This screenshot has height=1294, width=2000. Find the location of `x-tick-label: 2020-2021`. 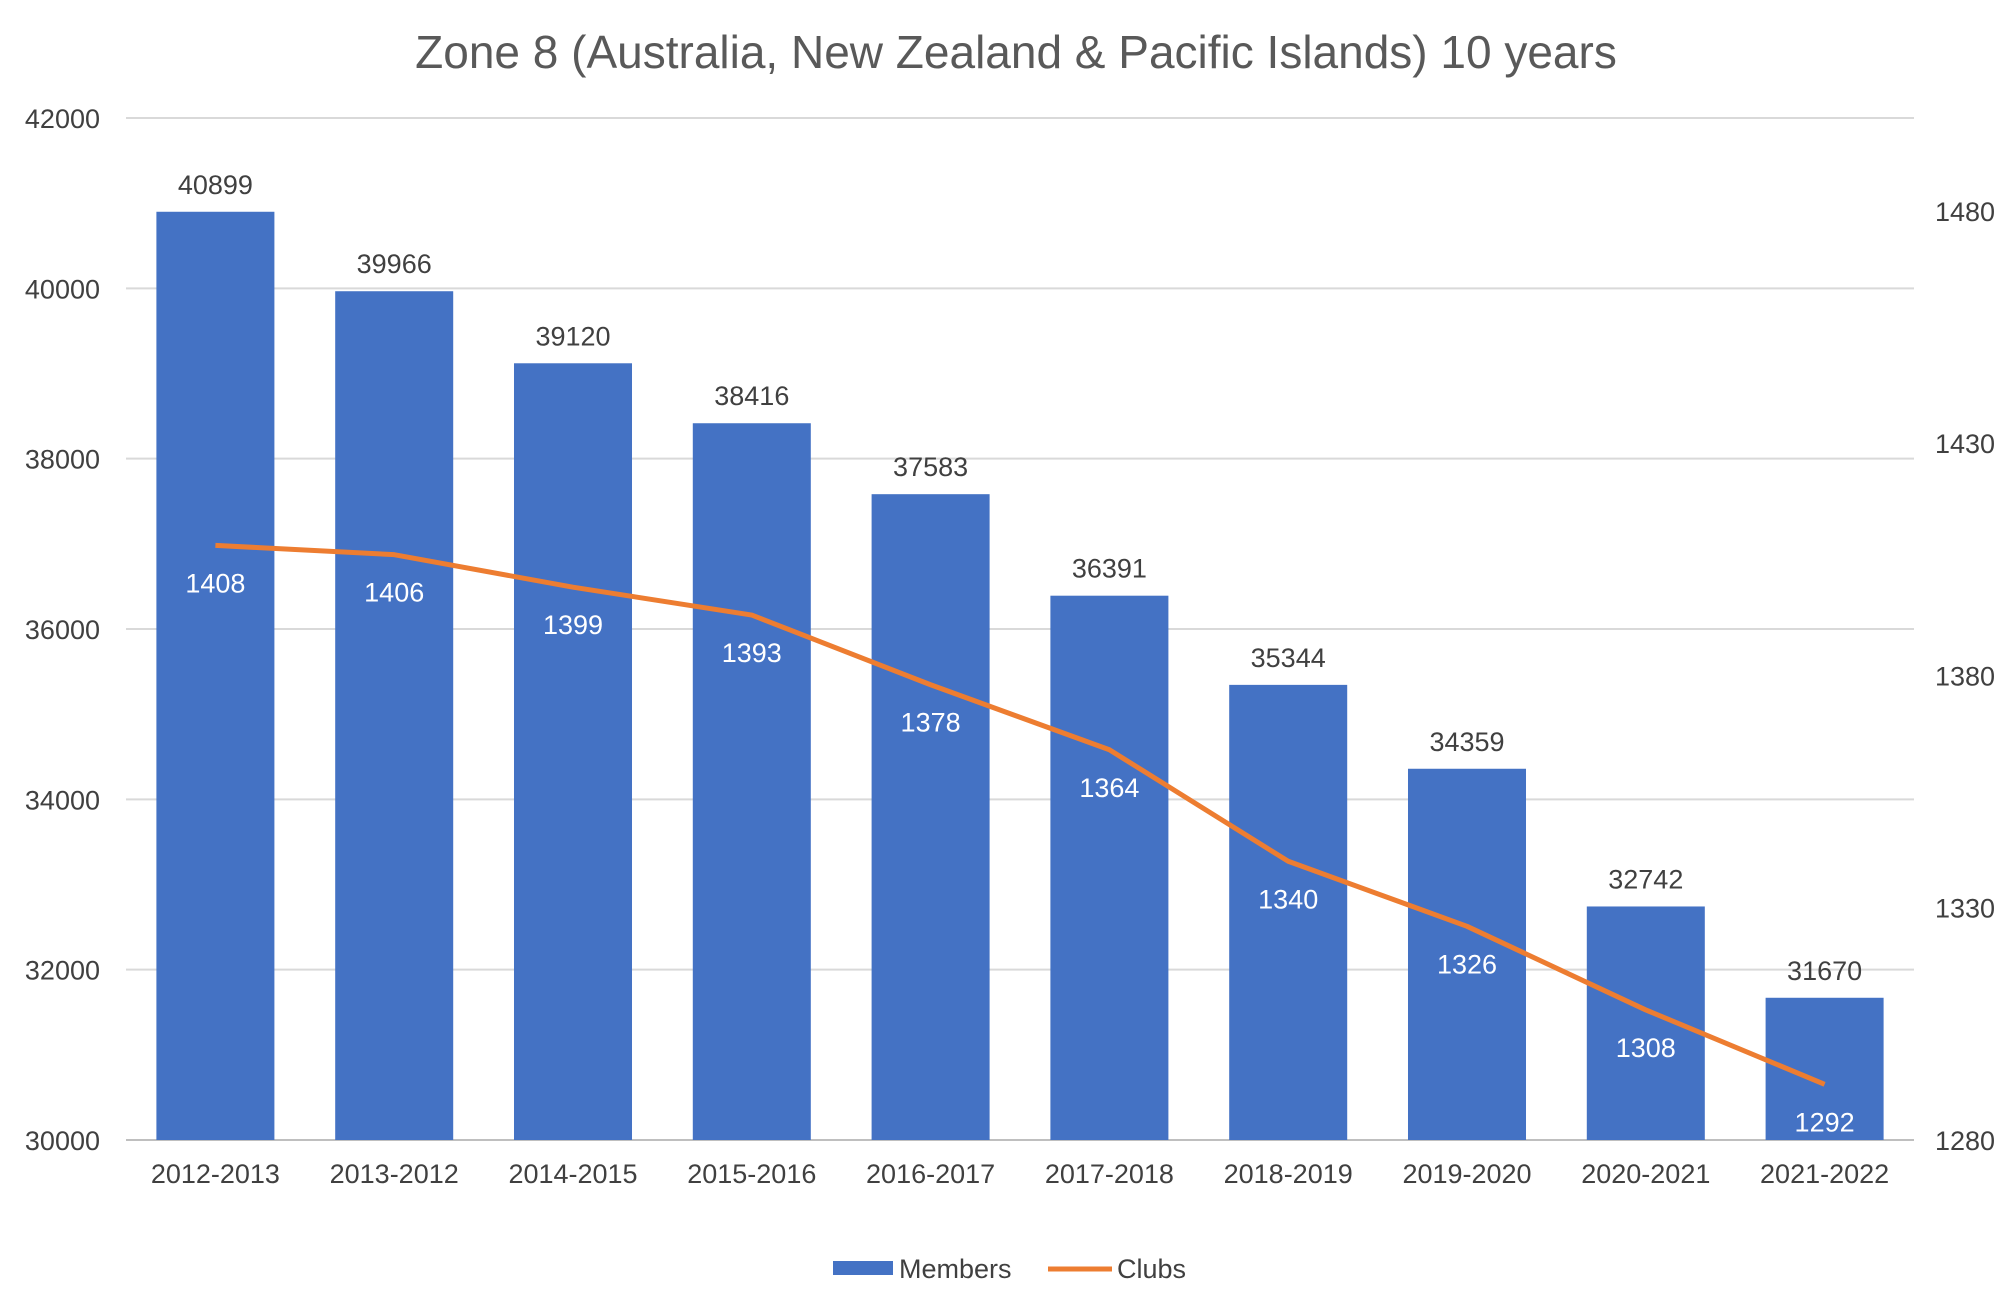

x-tick-label: 2020-2021 is located at coordinates (1645, 1174).